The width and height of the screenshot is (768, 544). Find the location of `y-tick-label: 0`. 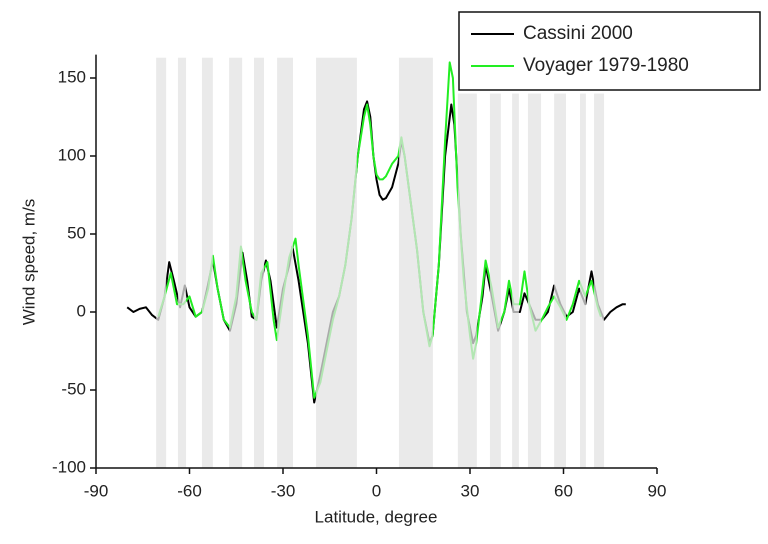

y-tick-label: 0 is located at coordinates (81, 310).